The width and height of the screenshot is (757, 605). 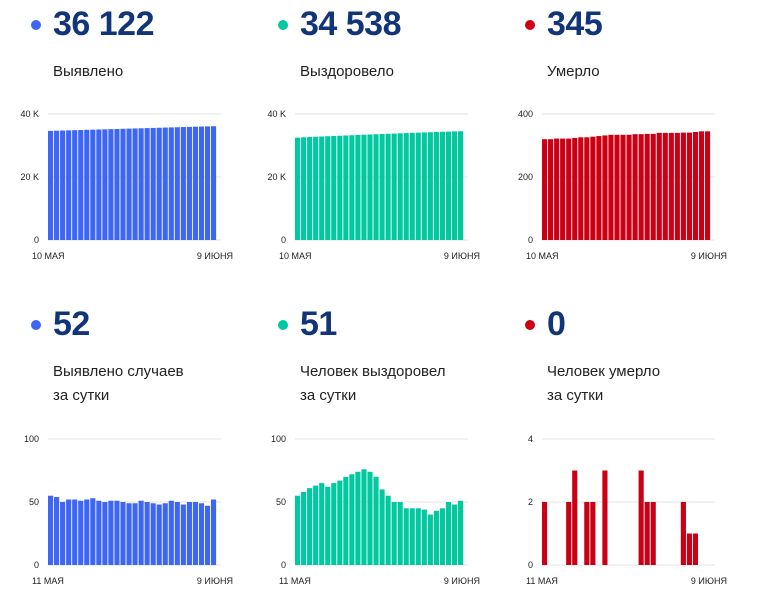 What do you see at coordinates (373, 185) in the screenshot?
I see `chart-total-recovered: 40 K 20 K 0 10 МАЯ 9 ИЮНЯ` at bounding box center [373, 185].